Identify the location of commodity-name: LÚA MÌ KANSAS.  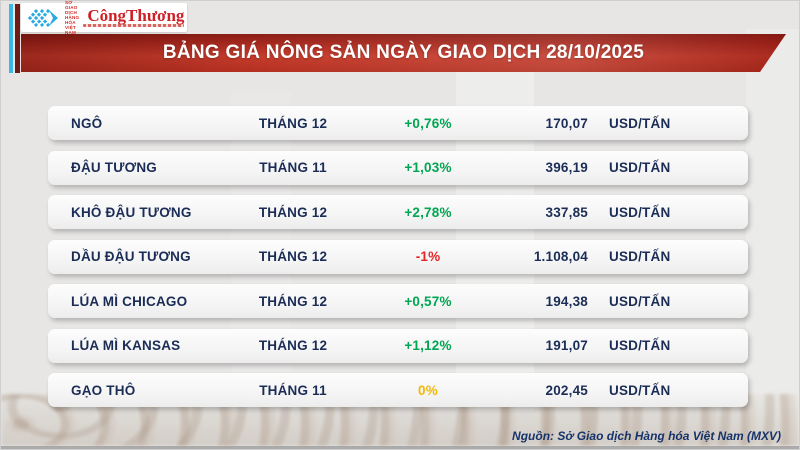
(126, 345).